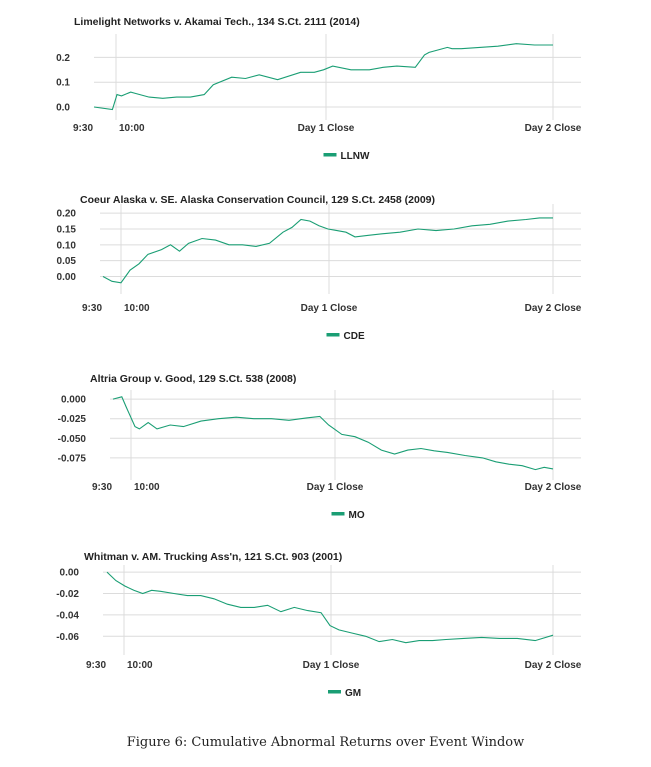 Image resolution: width=651 pixels, height=767 pixels. Describe the element at coordinates (333, 433) in the screenshot. I see `series-line-mo` at that location.